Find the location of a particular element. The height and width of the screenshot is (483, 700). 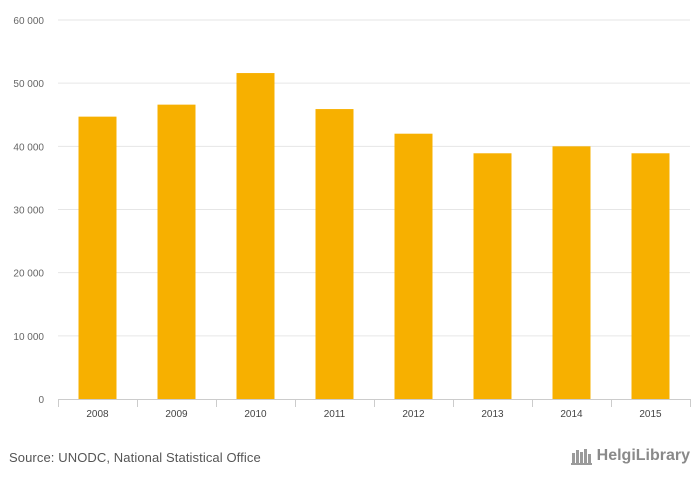

x-tick-label: 2009 is located at coordinates (176, 414).